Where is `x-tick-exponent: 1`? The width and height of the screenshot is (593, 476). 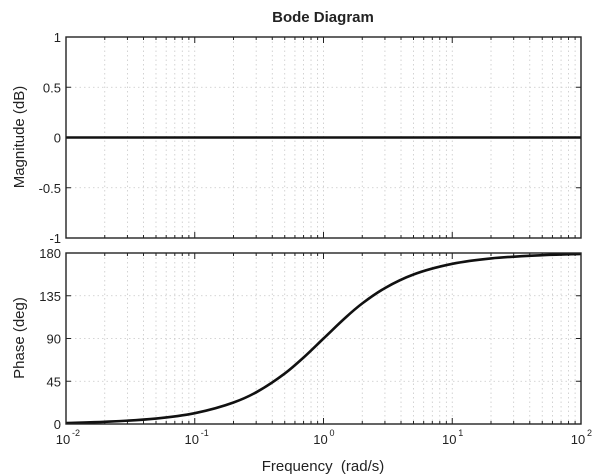 x-tick-exponent: 1 is located at coordinates (460, 433).